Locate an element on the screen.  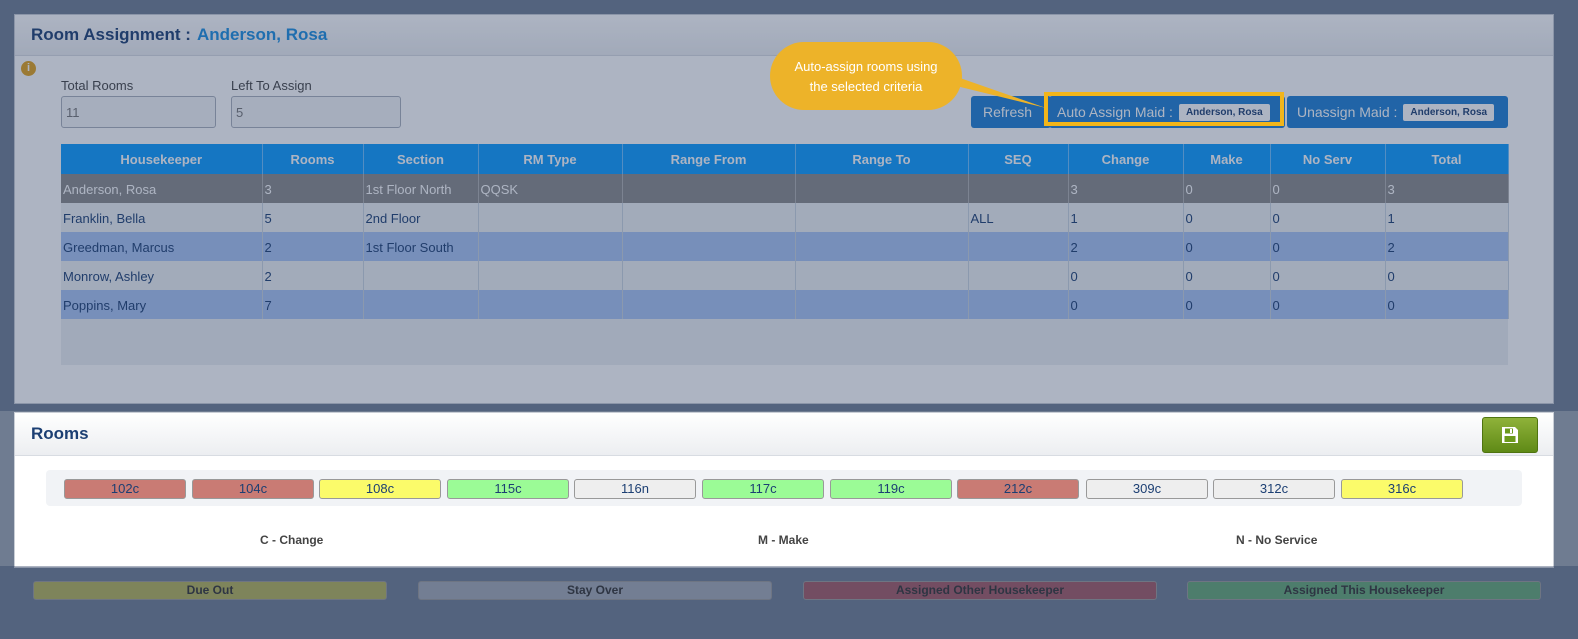
total-rooms-field: 11 is located at coordinates (138, 112).